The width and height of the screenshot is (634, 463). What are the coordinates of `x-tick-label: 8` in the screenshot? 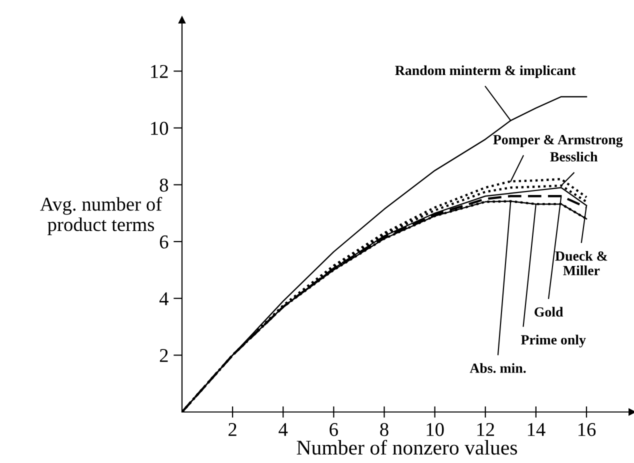 It's located at (384, 429).